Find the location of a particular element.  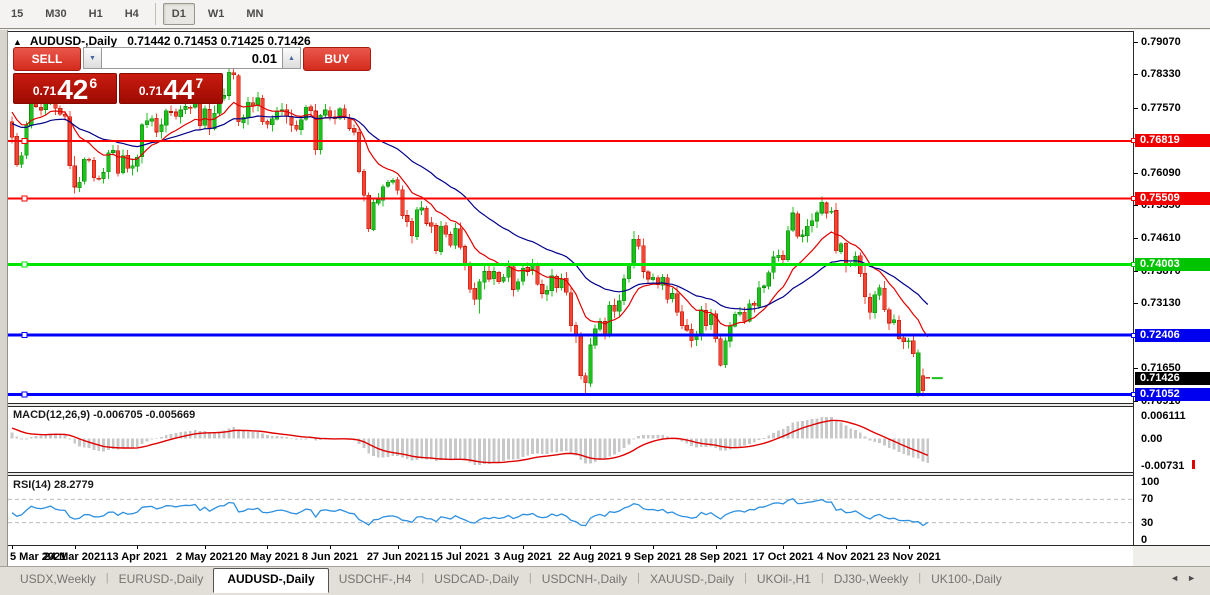

tab-dj30-weekly: DJ30-,Weekly is located at coordinates (871, 579).